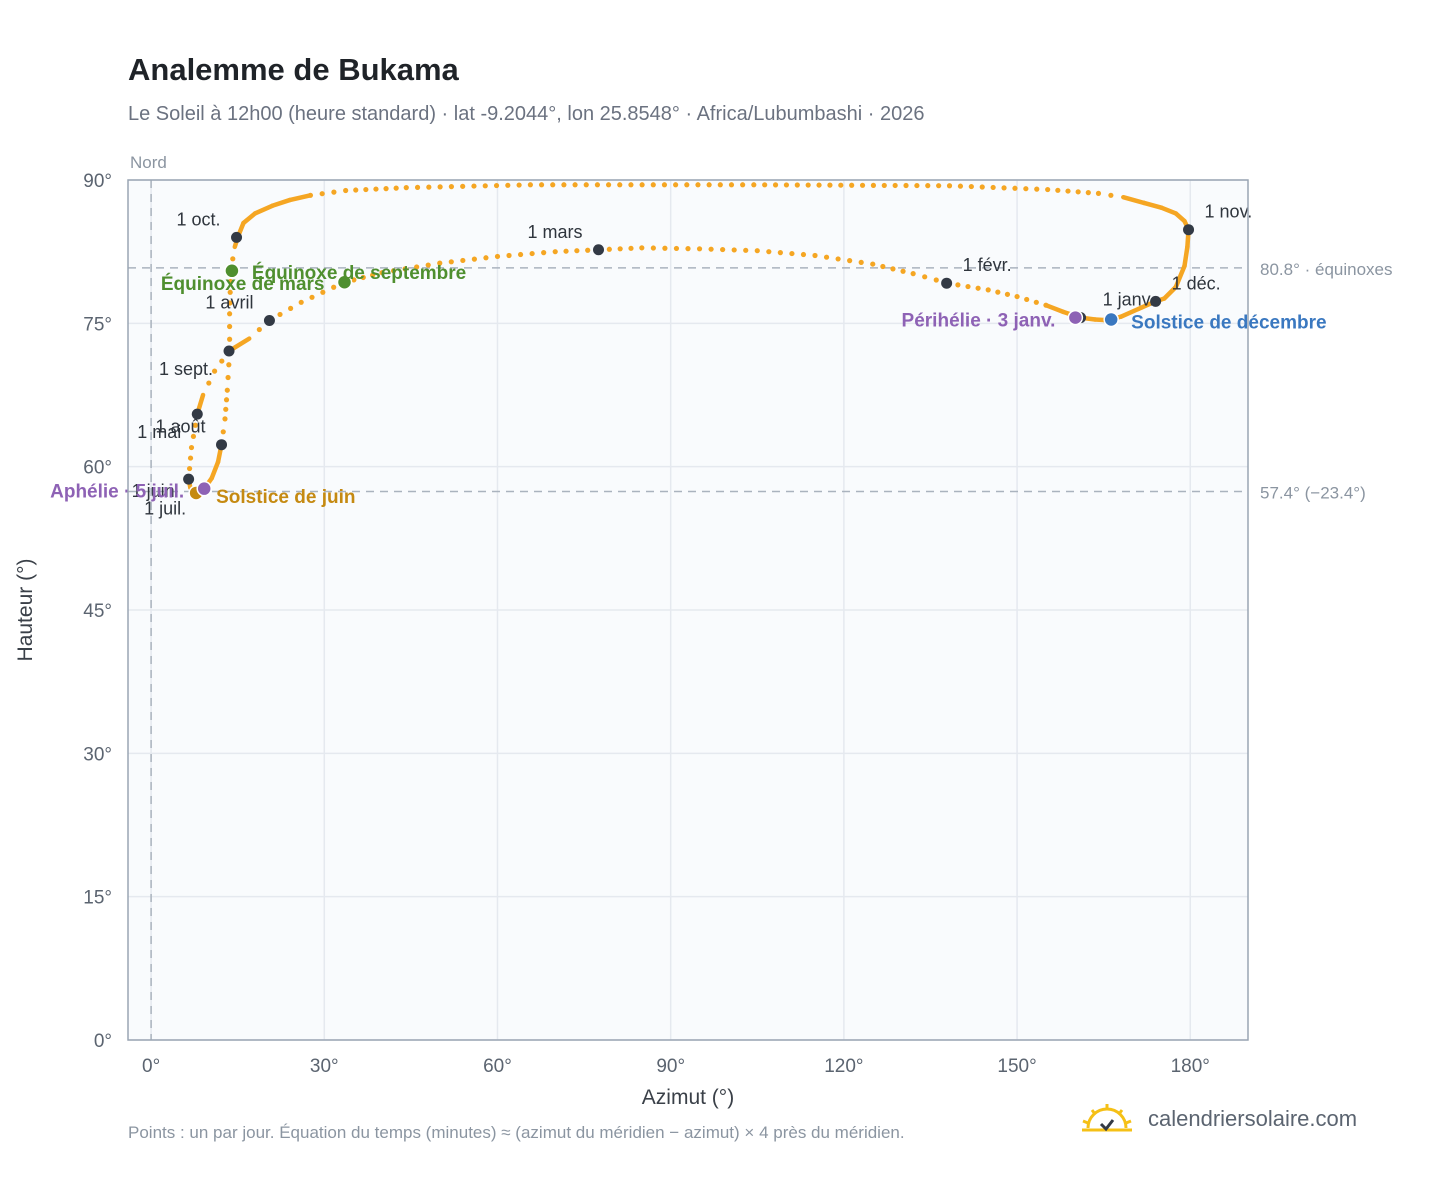 The image size is (1448, 1188). What do you see at coordinates (186, 369) in the screenshot?
I see `month-marker-label: 1 sept.` at bounding box center [186, 369].